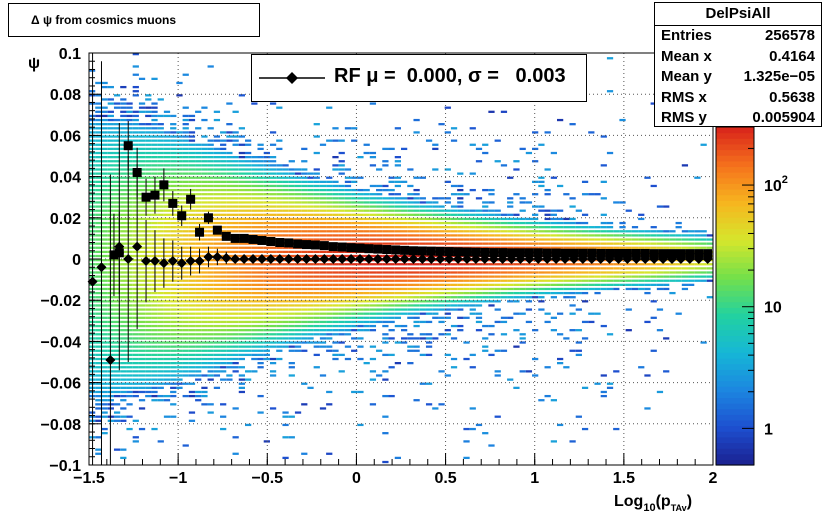  What do you see at coordinates (735, 158) in the screenshot?
I see `palette-segment` at bounding box center [735, 158].